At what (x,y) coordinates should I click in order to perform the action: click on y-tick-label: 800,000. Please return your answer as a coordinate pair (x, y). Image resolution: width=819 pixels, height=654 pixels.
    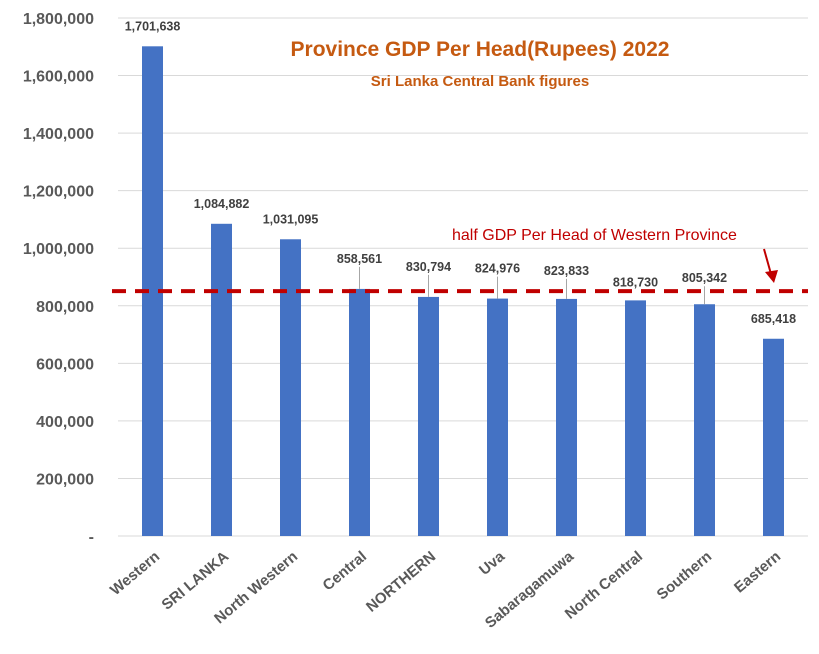
    Looking at the image, I should click on (65, 307).